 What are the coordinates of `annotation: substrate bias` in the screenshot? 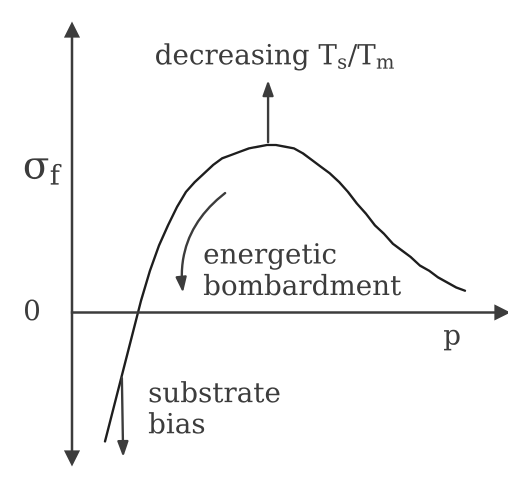 It's located at (214, 407).